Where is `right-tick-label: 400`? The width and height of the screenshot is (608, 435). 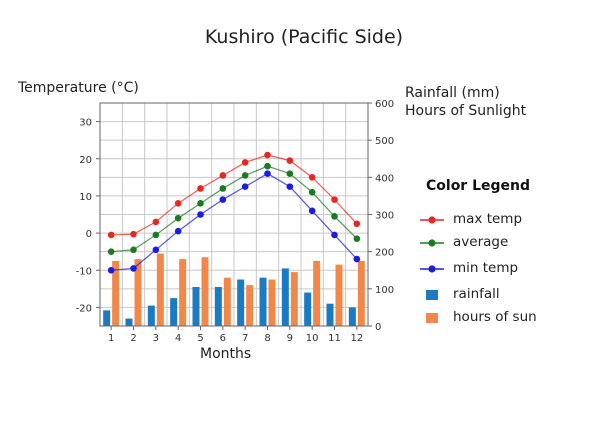 right-tick-label: 400 is located at coordinates (384, 178).